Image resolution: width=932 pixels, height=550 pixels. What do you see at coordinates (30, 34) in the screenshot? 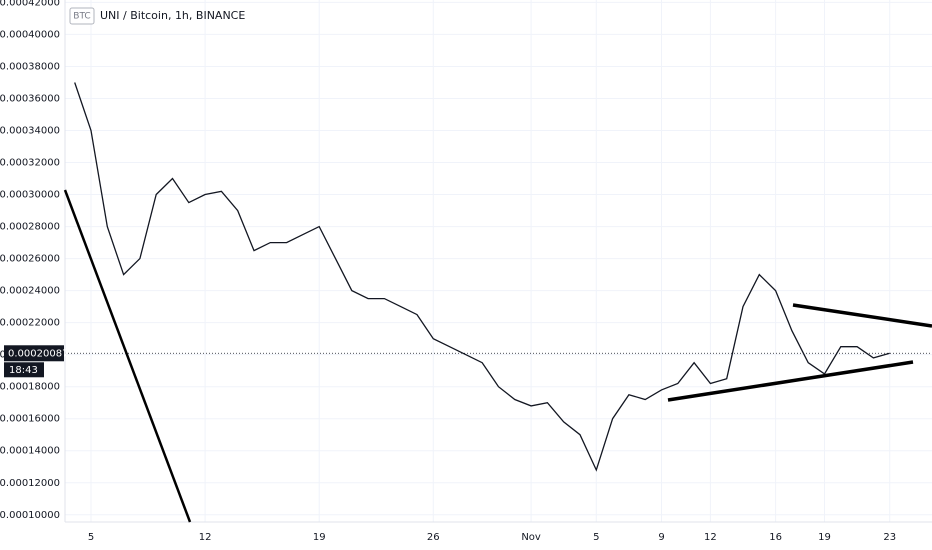
I see `y-tick-label: 0.00040000` at bounding box center [30, 34].